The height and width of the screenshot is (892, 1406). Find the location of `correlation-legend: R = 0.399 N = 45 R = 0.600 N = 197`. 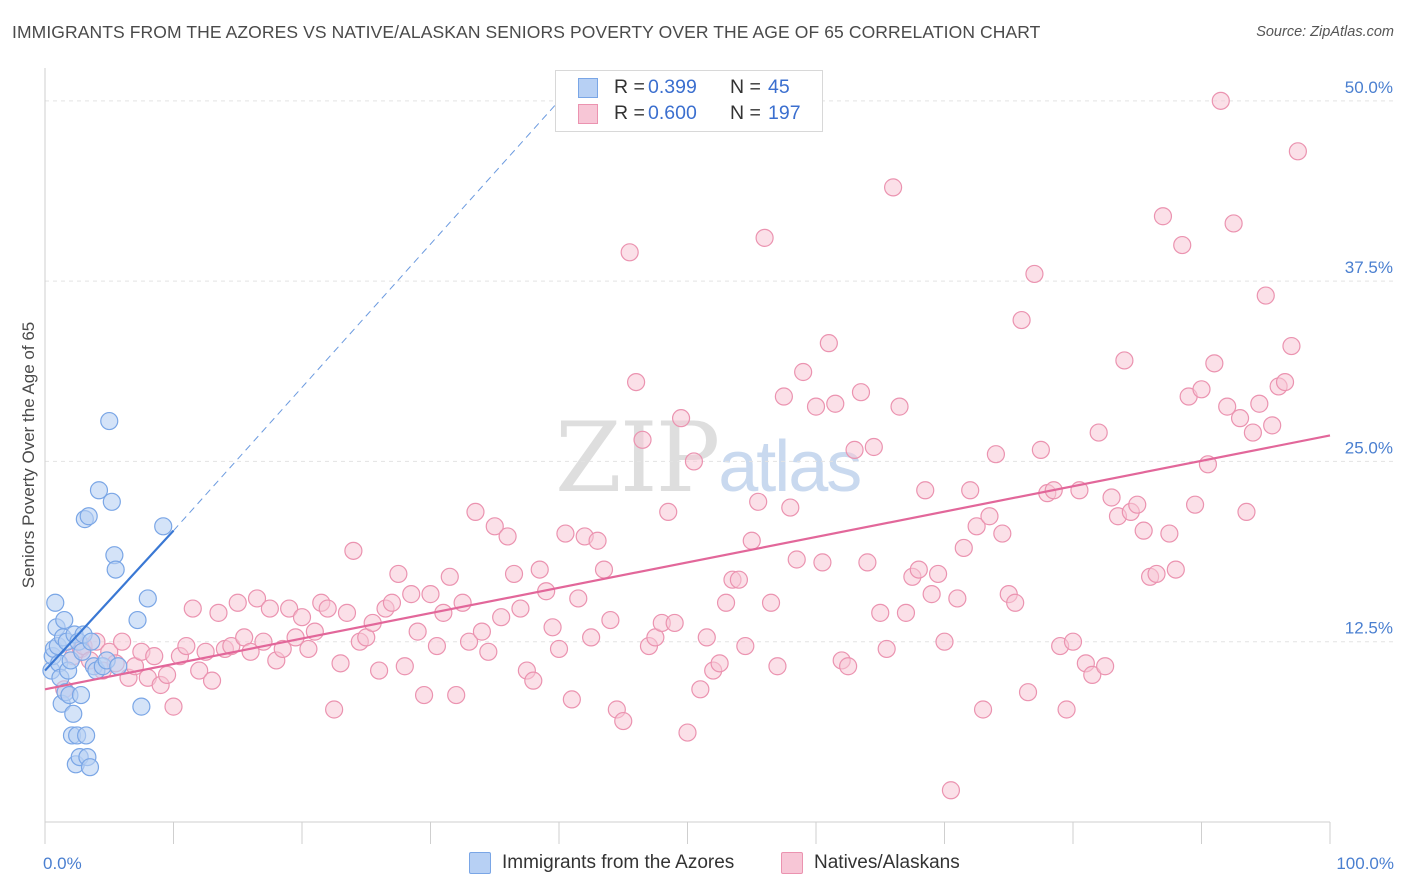

correlation-legend: R = 0.399 N = 45 R = 0.600 N = 197 is located at coordinates (689, 101).